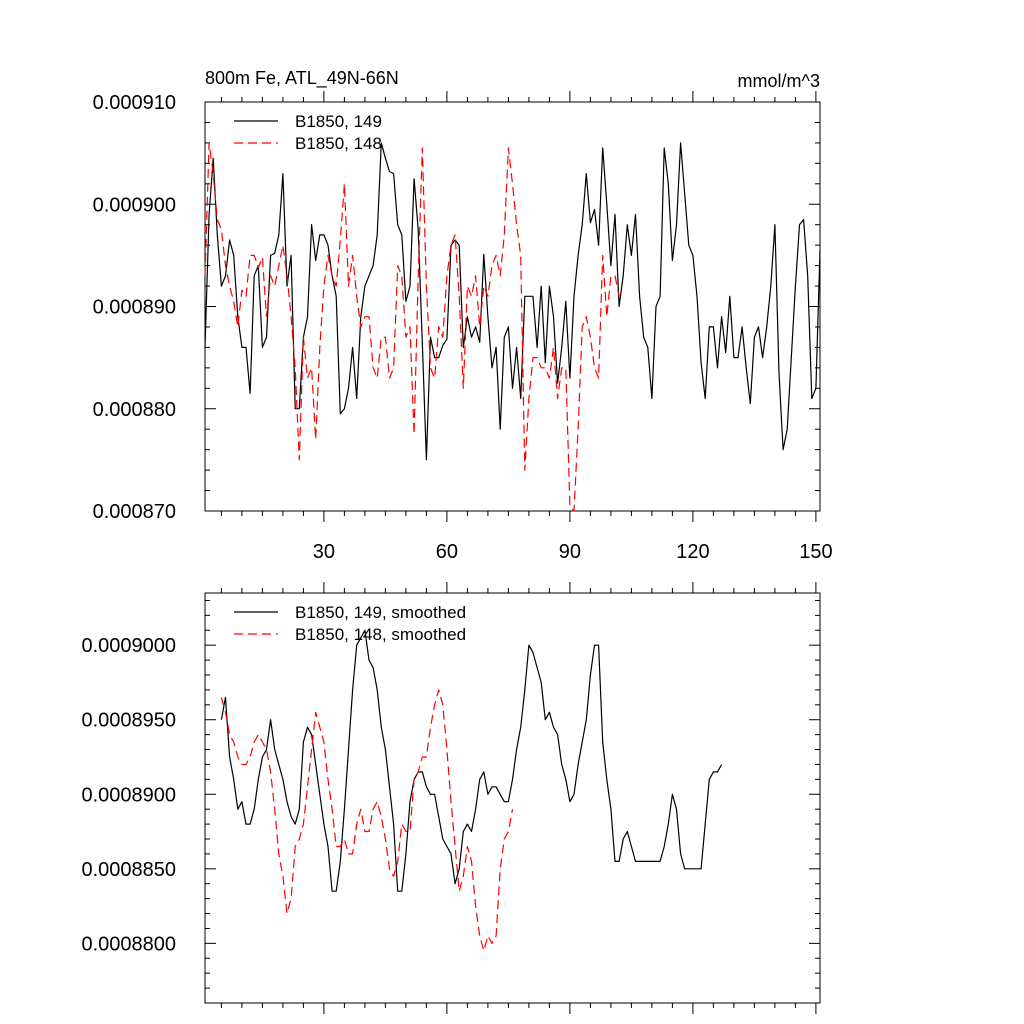 Image resolution: width=1024 pixels, height=1024 pixels. What do you see at coordinates (779, 81) in the screenshot?
I see `units-label: mmol/m^3` at bounding box center [779, 81].